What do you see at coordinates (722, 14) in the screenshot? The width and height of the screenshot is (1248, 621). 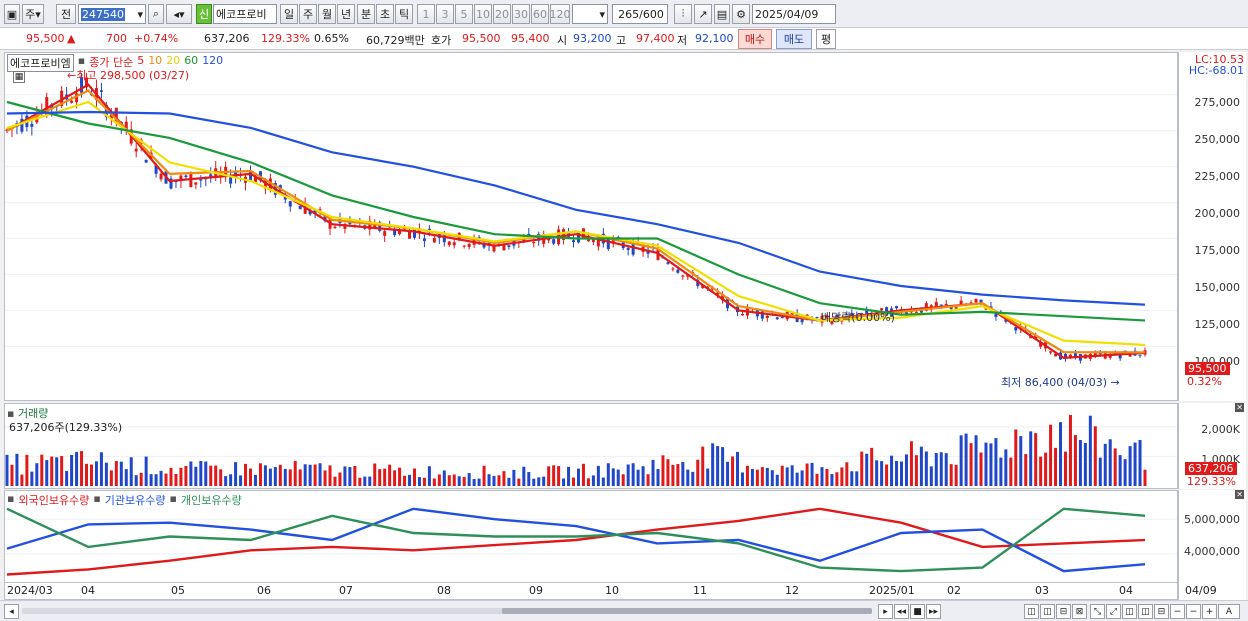 I see `save-icon: ▤` at bounding box center [722, 14].